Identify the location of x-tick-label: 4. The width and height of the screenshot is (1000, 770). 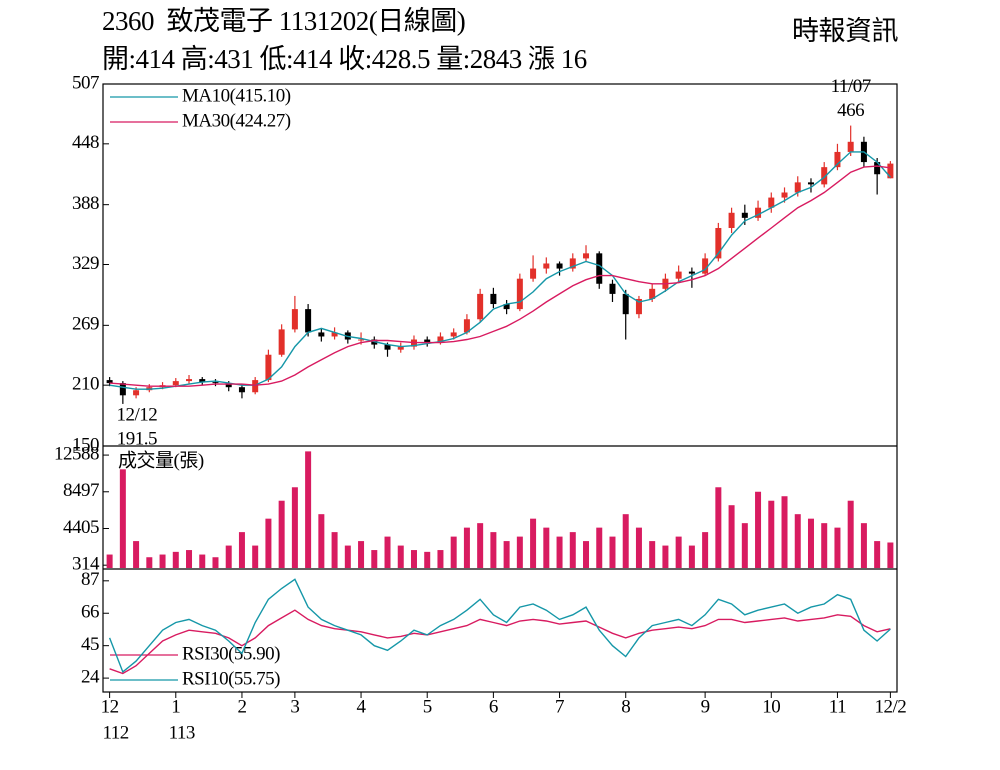
(362, 706).